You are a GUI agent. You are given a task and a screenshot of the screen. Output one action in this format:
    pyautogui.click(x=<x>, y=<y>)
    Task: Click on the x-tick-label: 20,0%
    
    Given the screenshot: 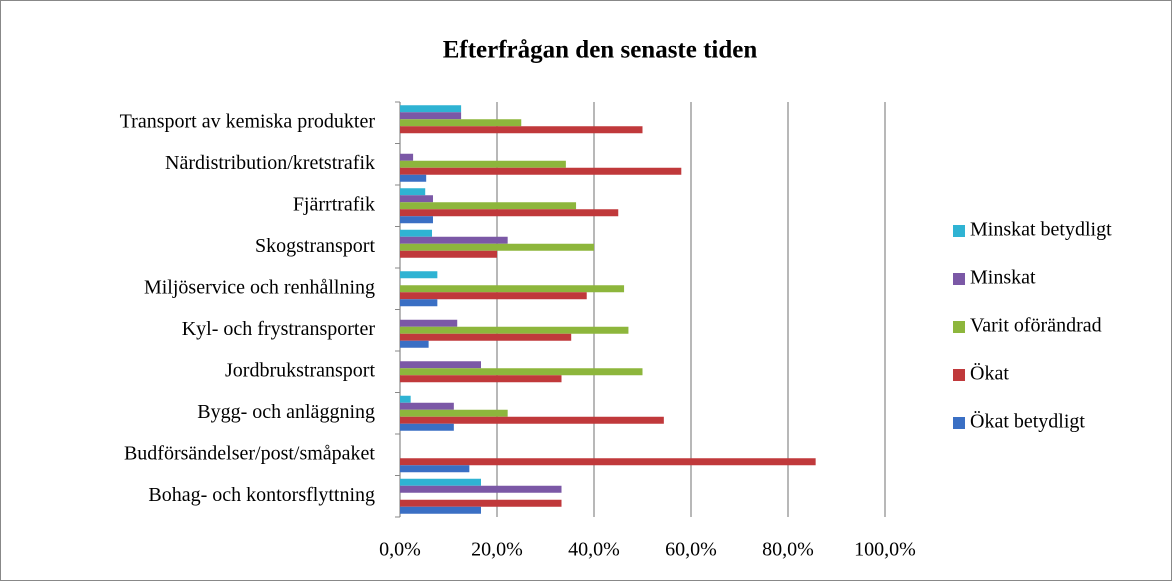 What is the action you would take?
    pyautogui.click(x=497, y=550)
    